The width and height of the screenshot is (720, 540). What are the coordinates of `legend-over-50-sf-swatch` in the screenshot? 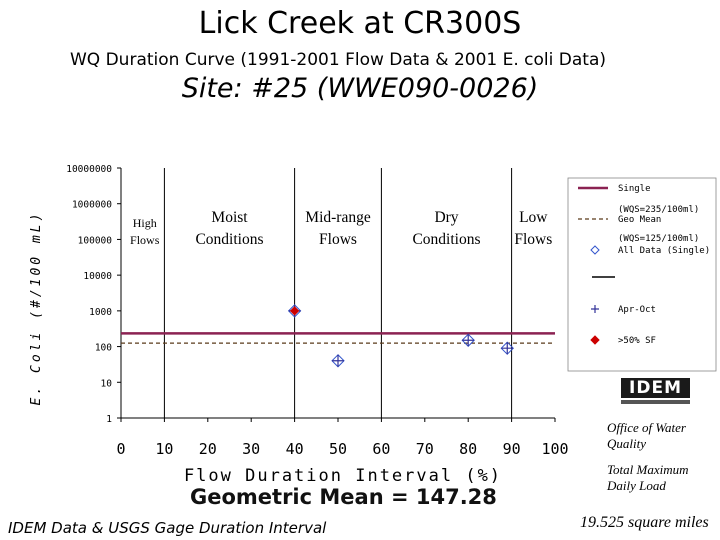 It's located at (595, 340).